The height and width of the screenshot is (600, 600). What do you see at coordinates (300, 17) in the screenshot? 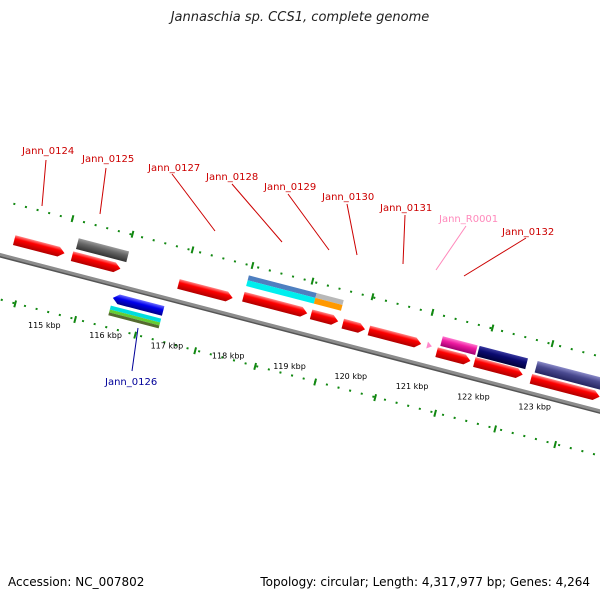
I see `map-title: Jannaschia sp. CCS1, complete genome` at bounding box center [300, 17].